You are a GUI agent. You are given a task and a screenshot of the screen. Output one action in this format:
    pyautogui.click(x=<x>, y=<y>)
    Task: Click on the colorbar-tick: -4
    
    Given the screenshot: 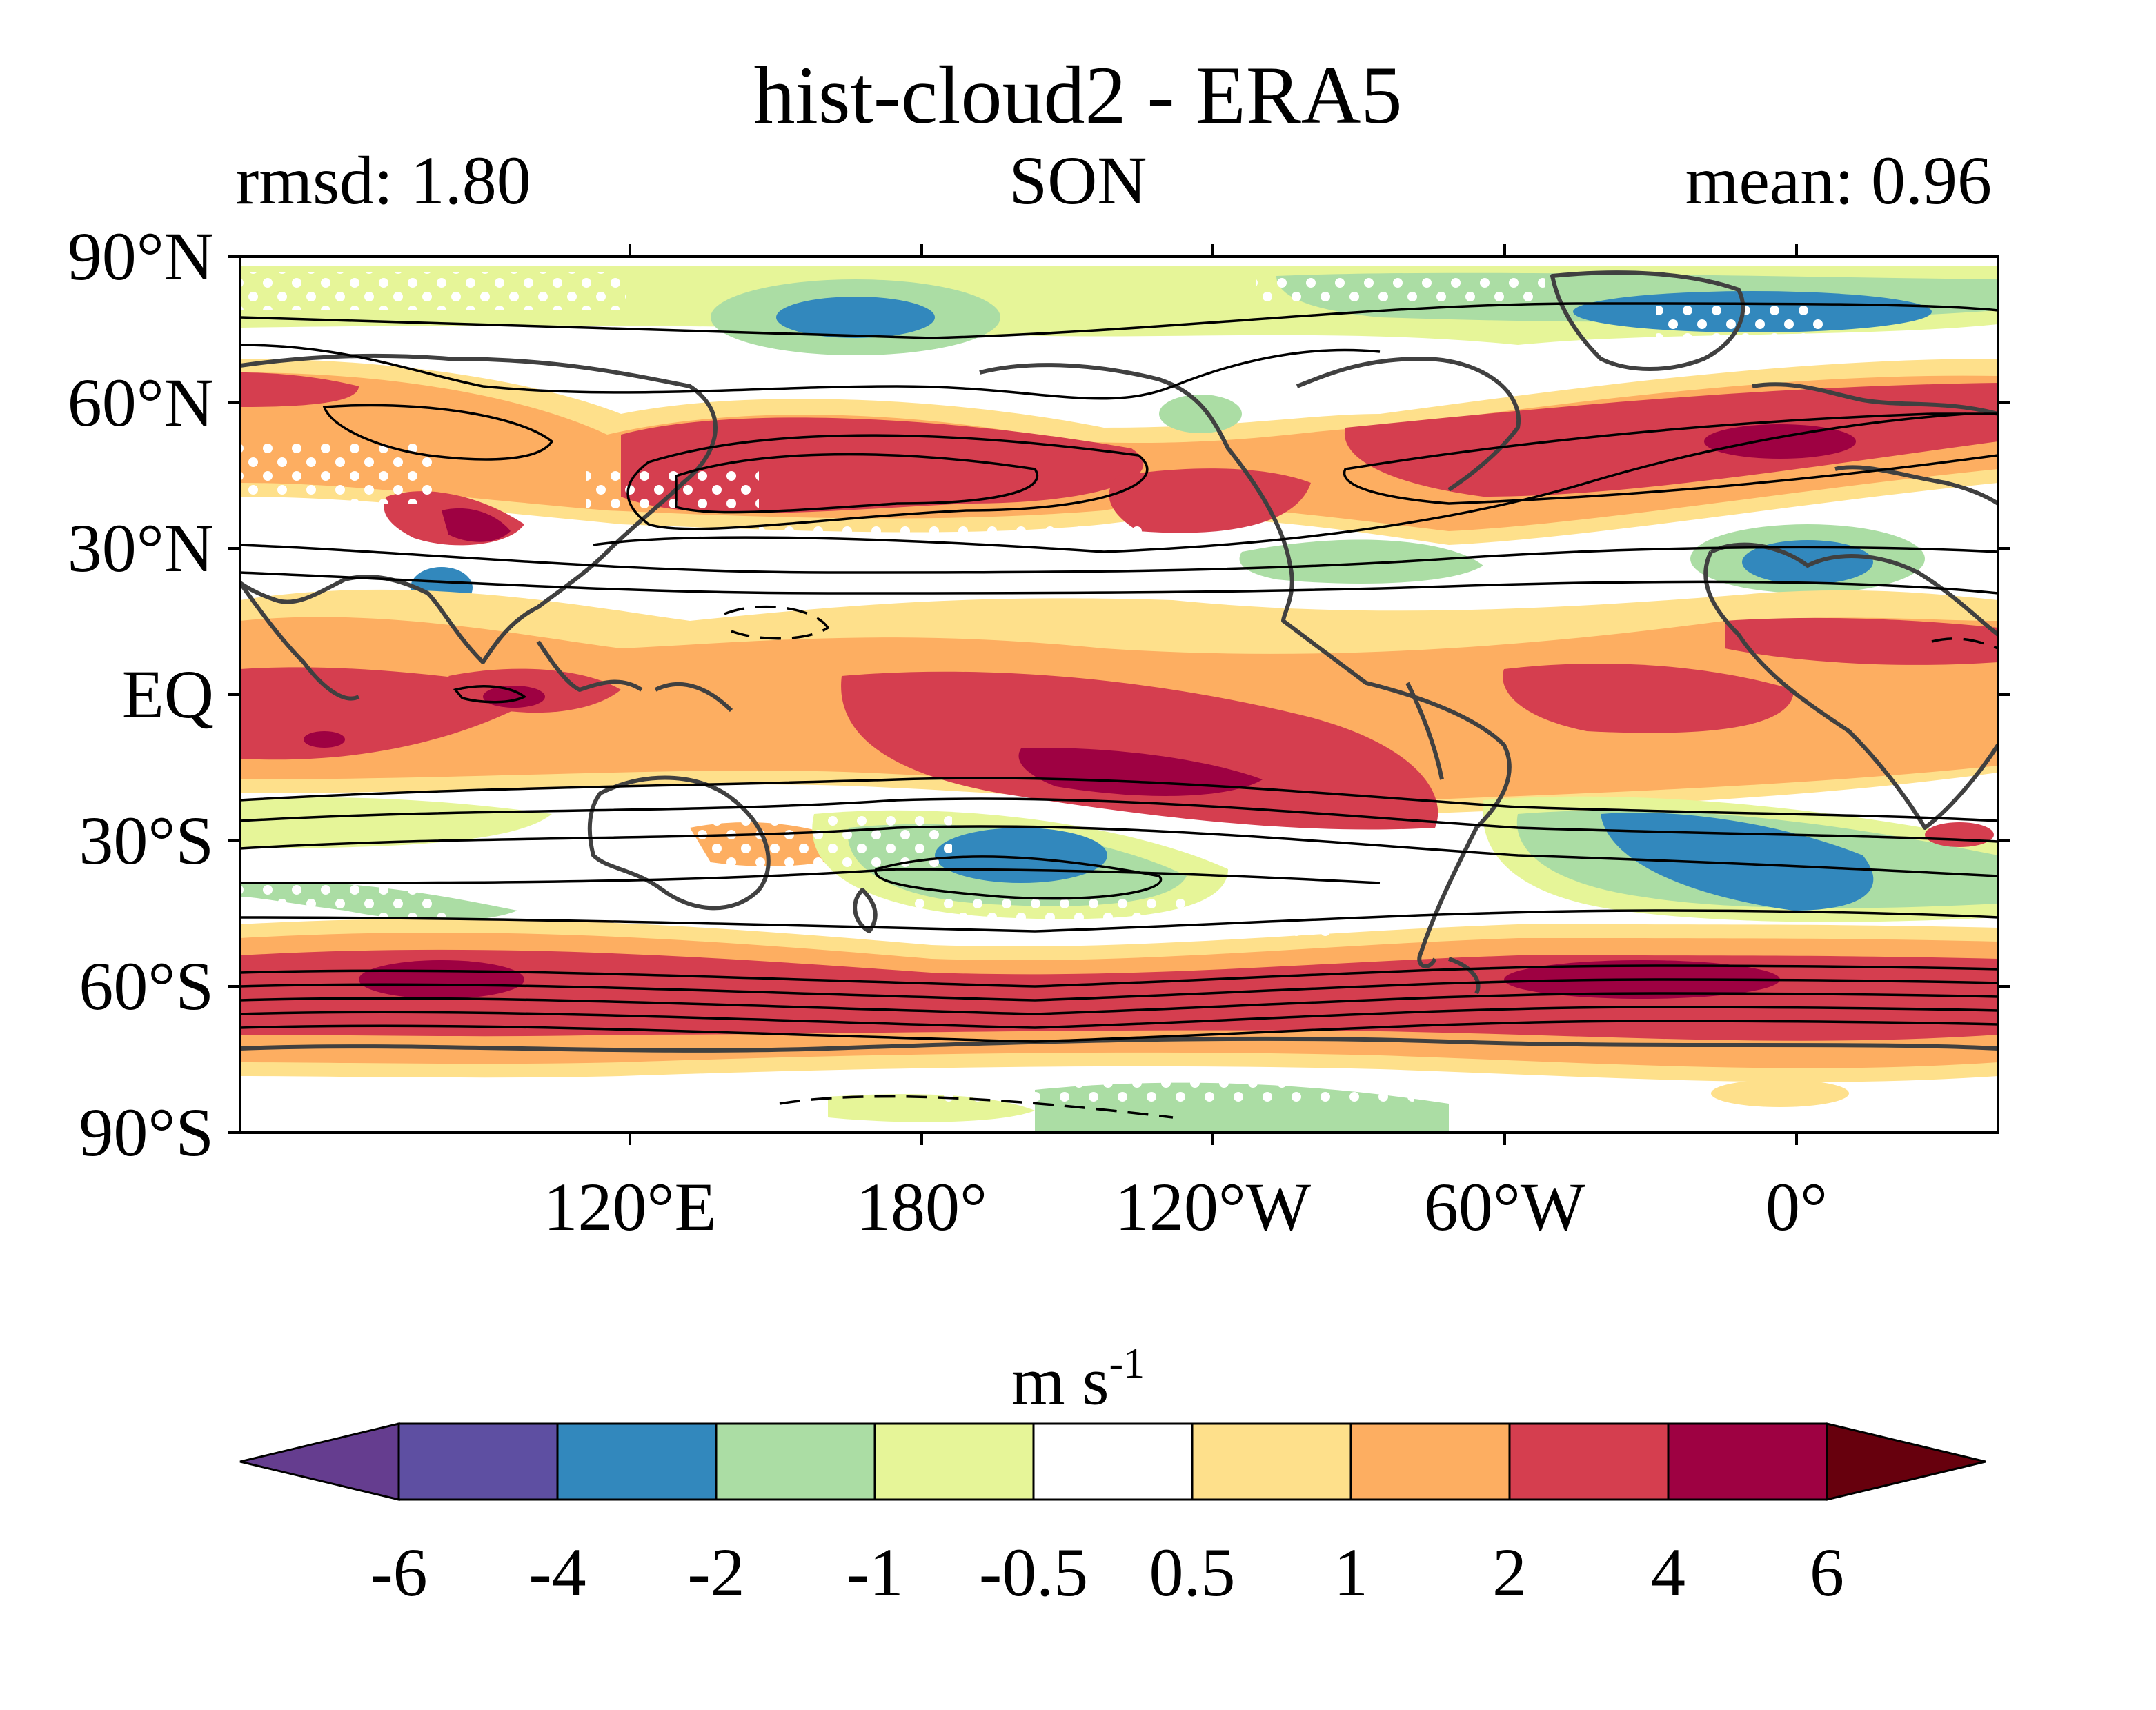 What is the action you would take?
    pyautogui.click(x=557, y=1572)
    